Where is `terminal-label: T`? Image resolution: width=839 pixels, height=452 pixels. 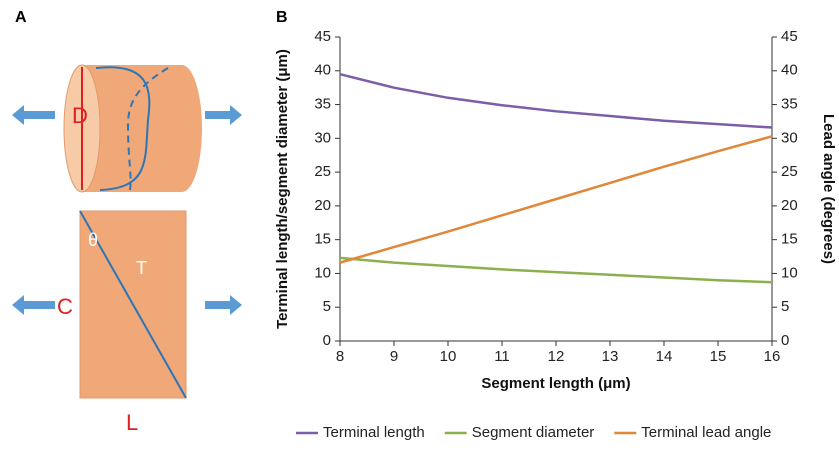
terminal-label: T is located at coordinates (141, 268).